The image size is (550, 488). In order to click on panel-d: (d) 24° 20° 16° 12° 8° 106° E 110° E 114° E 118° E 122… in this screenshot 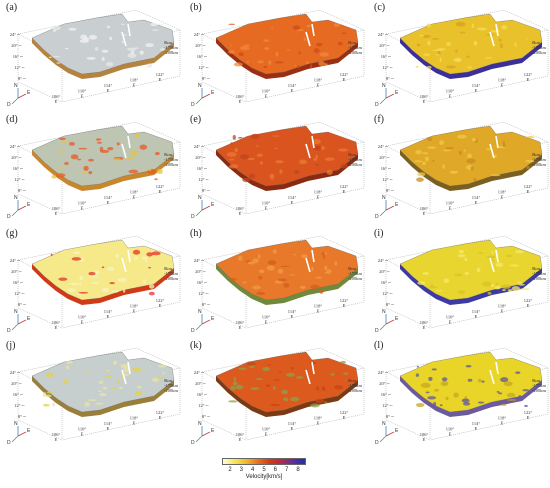, I will do `click(93, 170)`.